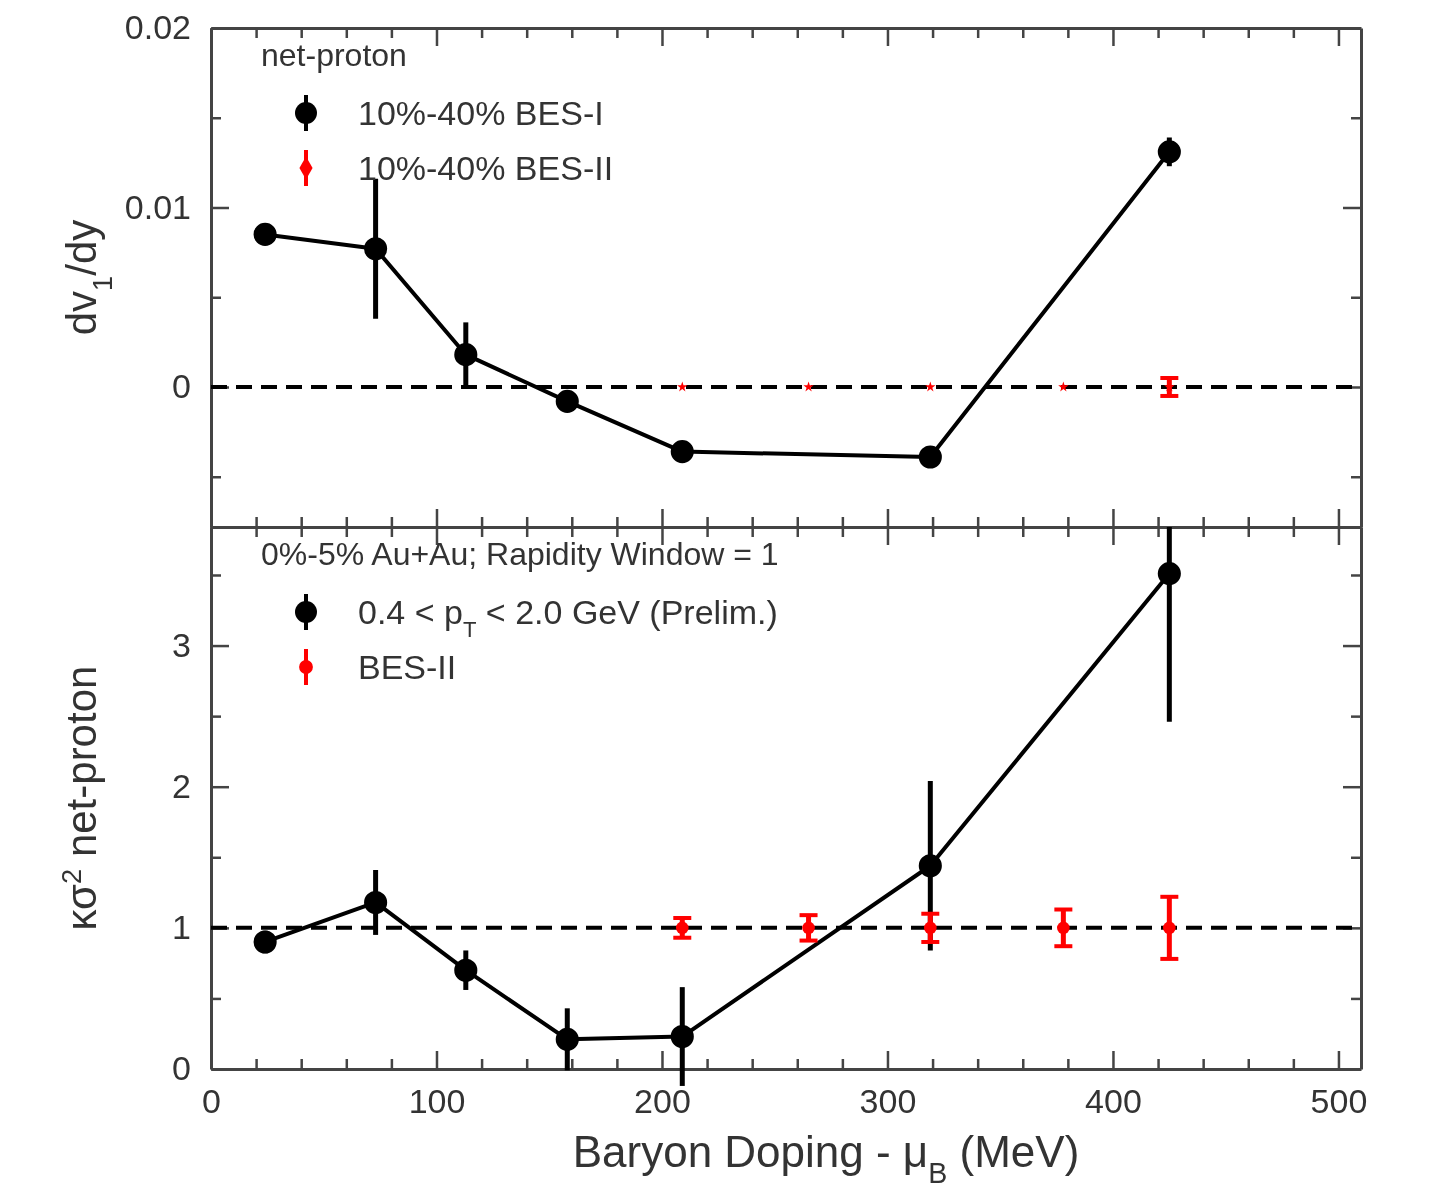  Describe the element at coordinates (568, 617) in the screenshot. I see `legend-label: 0.4 < p$_{T}$ < 2.0 GeV (Prelim.)` at that location.